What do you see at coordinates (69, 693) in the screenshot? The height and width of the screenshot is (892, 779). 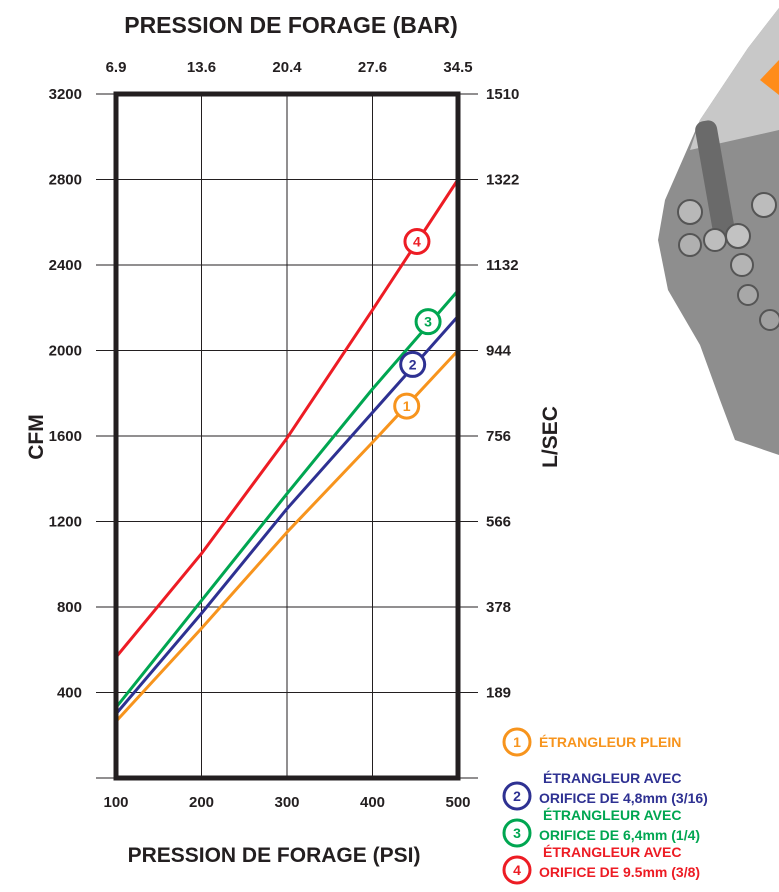 I see `y-tick-label: 400` at bounding box center [69, 693].